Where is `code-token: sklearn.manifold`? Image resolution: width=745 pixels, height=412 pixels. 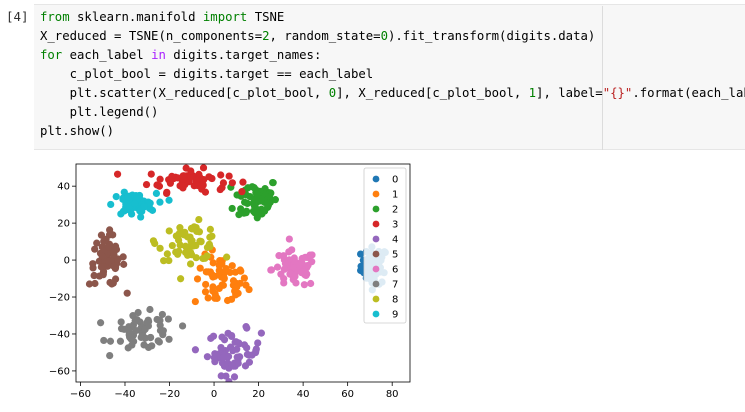 code-token: sklearn.manifold is located at coordinates (136, 17).